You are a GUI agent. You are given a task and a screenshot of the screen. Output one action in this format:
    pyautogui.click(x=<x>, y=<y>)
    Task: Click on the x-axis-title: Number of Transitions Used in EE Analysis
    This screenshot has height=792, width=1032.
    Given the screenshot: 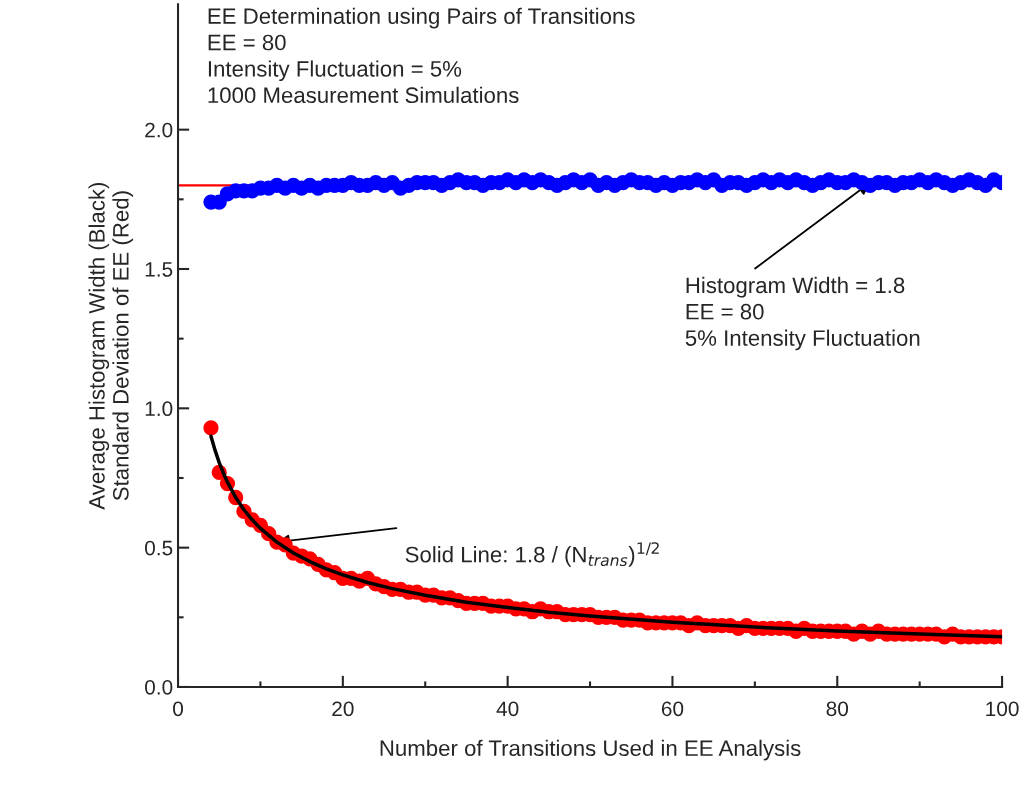 What is the action you would take?
    pyautogui.click(x=590, y=750)
    